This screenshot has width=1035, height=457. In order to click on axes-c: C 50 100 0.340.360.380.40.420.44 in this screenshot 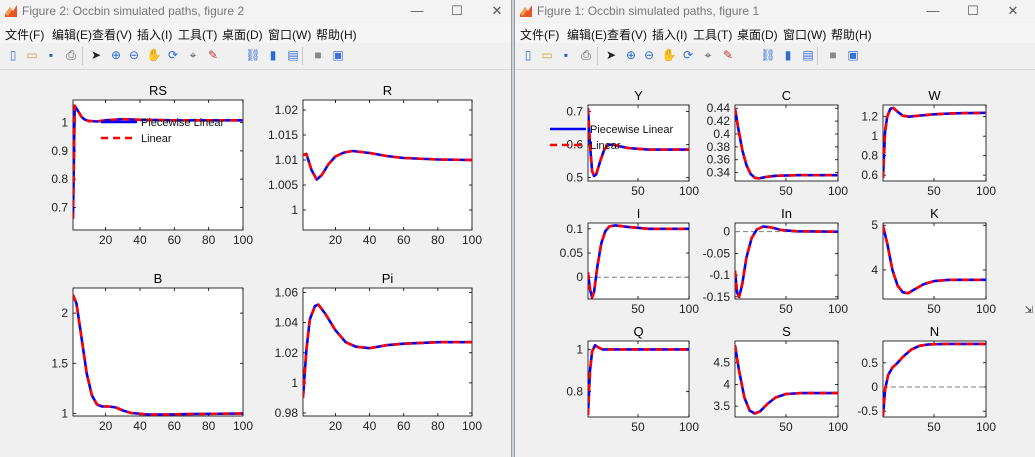, I will do `click(778, 143)`.